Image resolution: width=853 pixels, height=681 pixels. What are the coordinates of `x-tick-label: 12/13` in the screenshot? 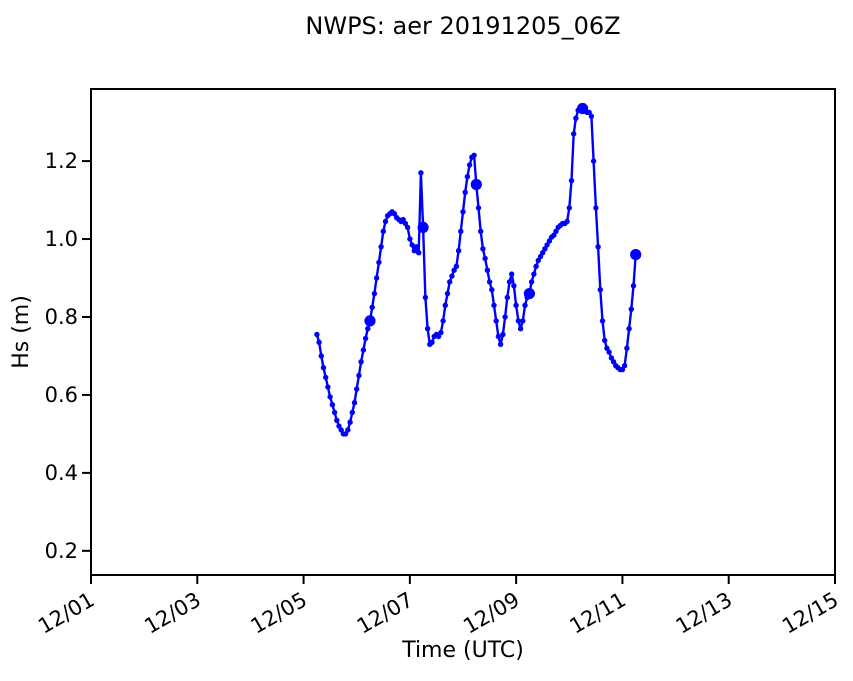 It's located at (704, 613).